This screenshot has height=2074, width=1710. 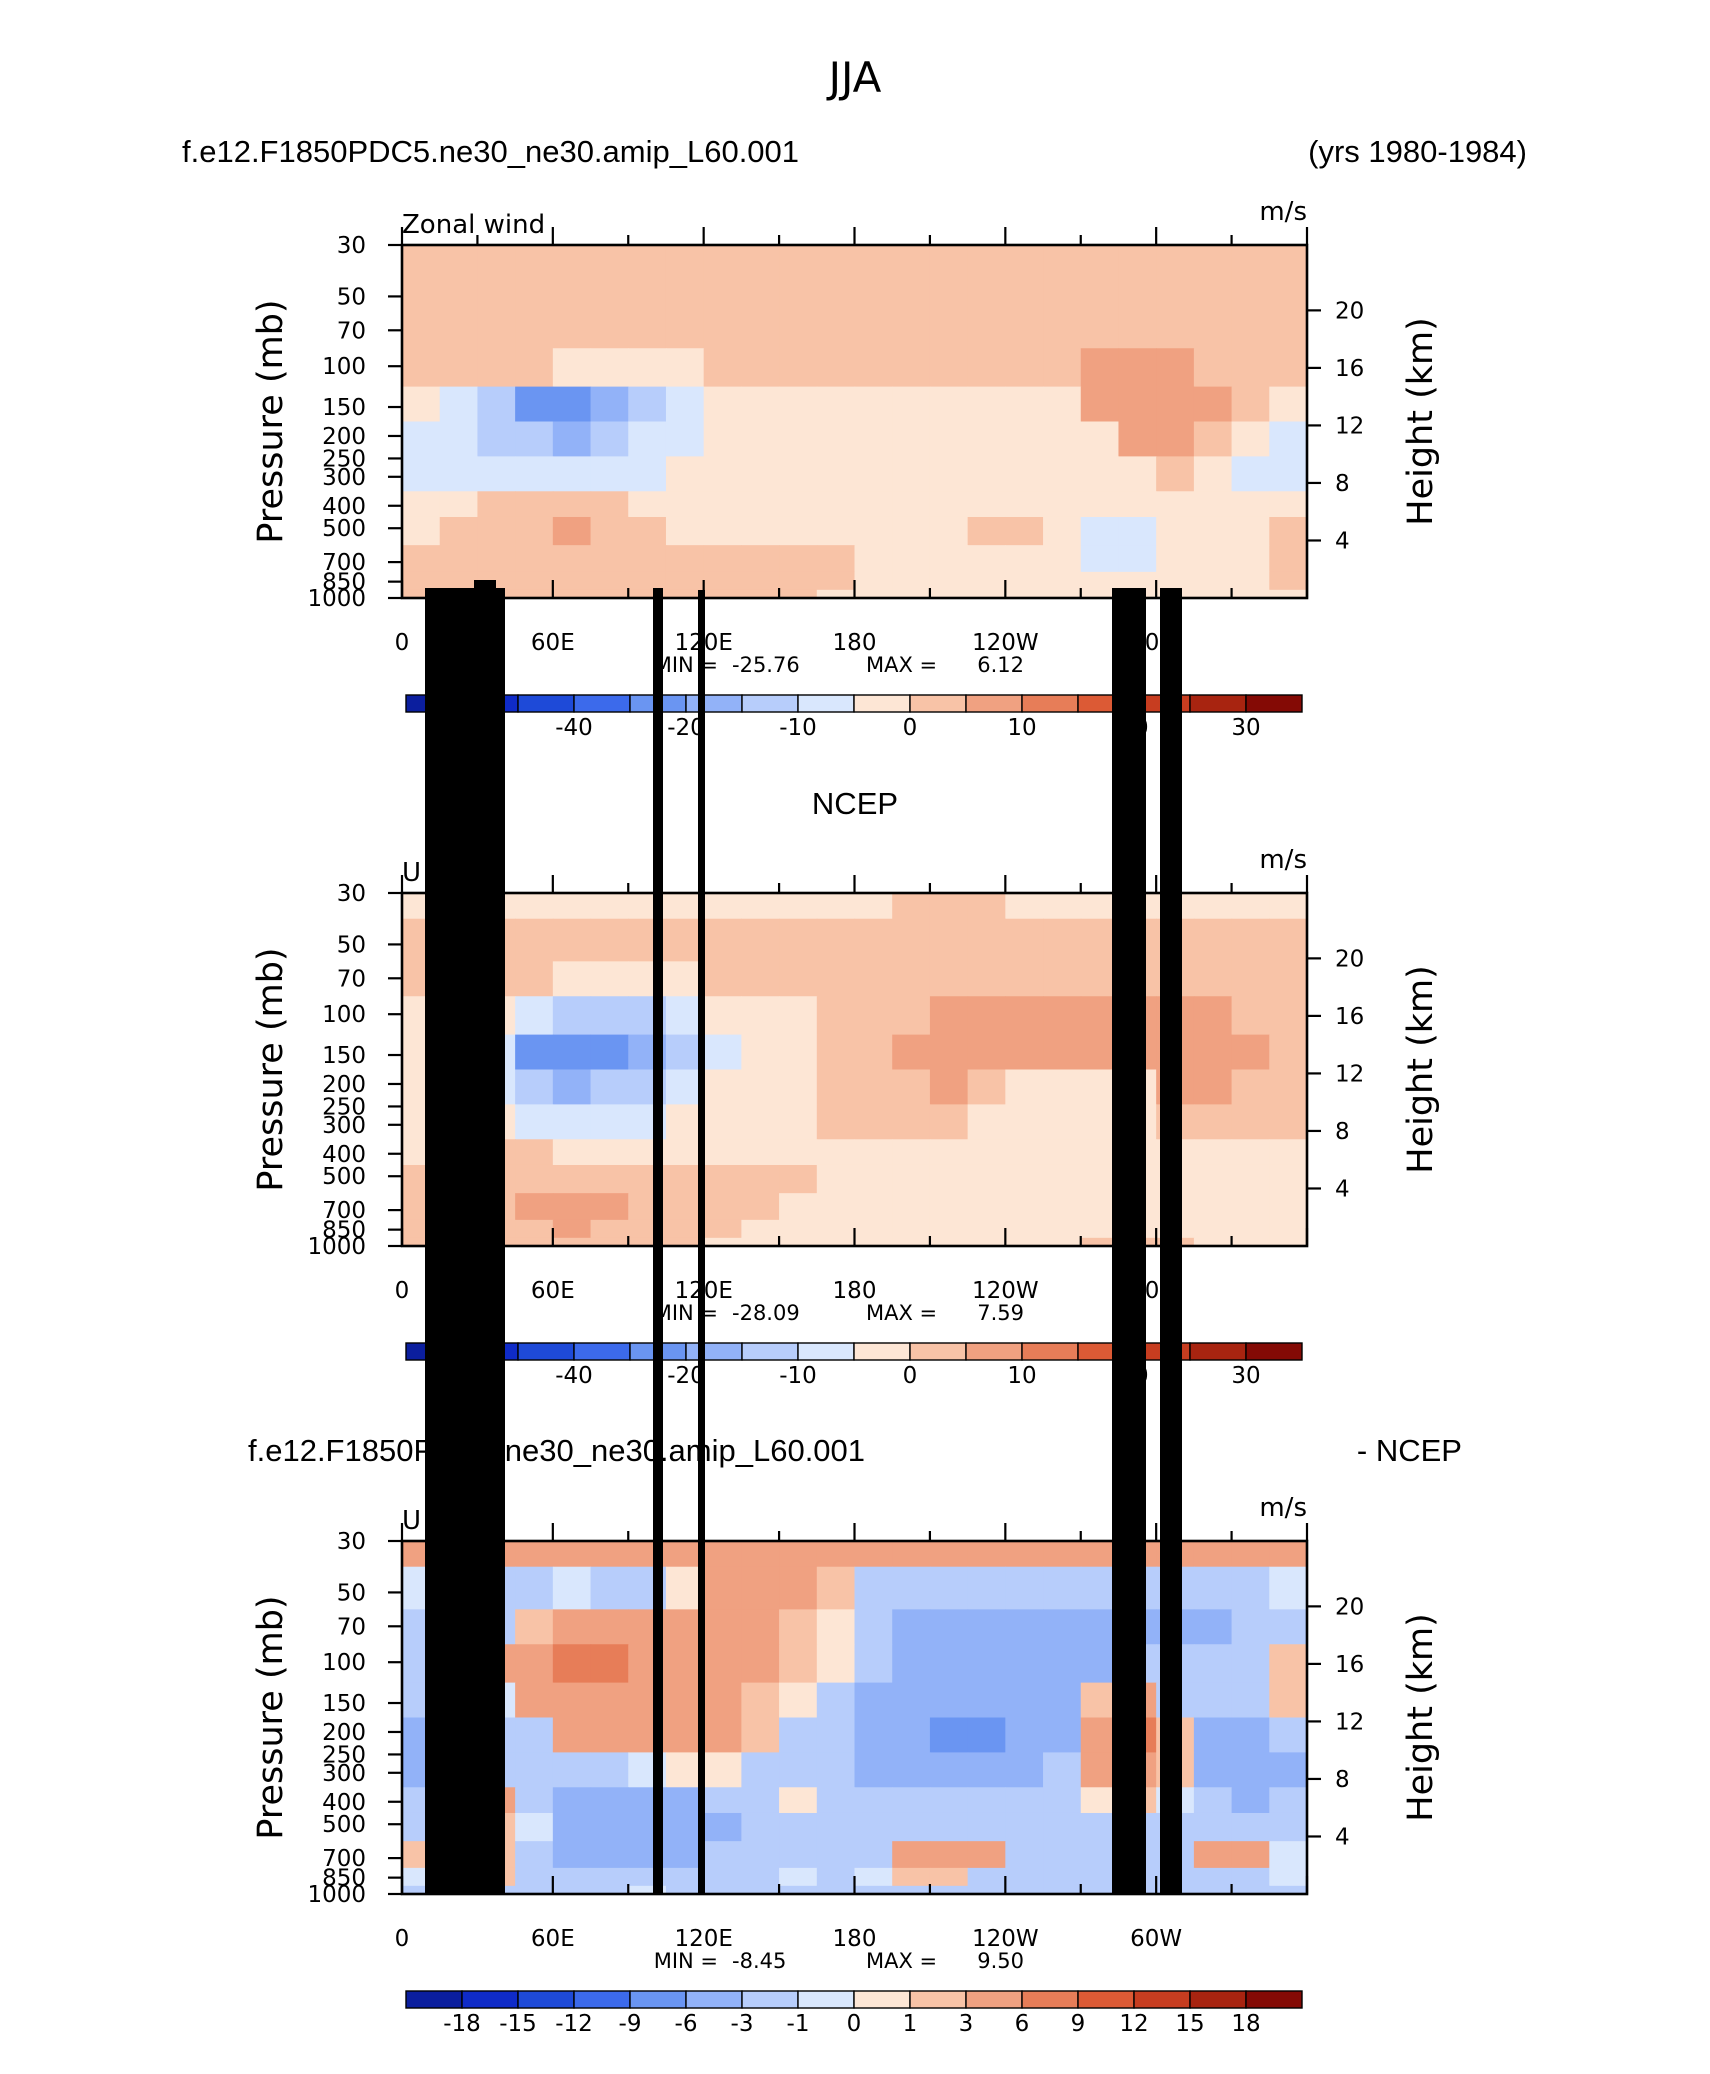 What do you see at coordinates (411, 873) in the screenshot?
I see `variable-label: U` at bounding box center [411, 873].